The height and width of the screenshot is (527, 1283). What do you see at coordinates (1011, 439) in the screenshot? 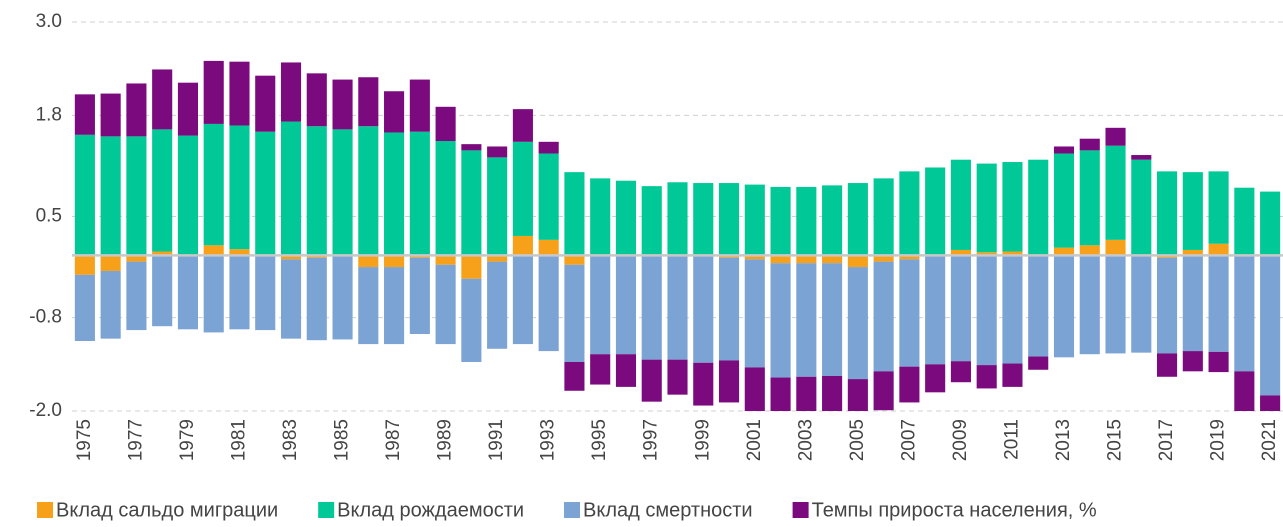
I see `x-tick-label: 2011` at bounding box center [1011, 439].